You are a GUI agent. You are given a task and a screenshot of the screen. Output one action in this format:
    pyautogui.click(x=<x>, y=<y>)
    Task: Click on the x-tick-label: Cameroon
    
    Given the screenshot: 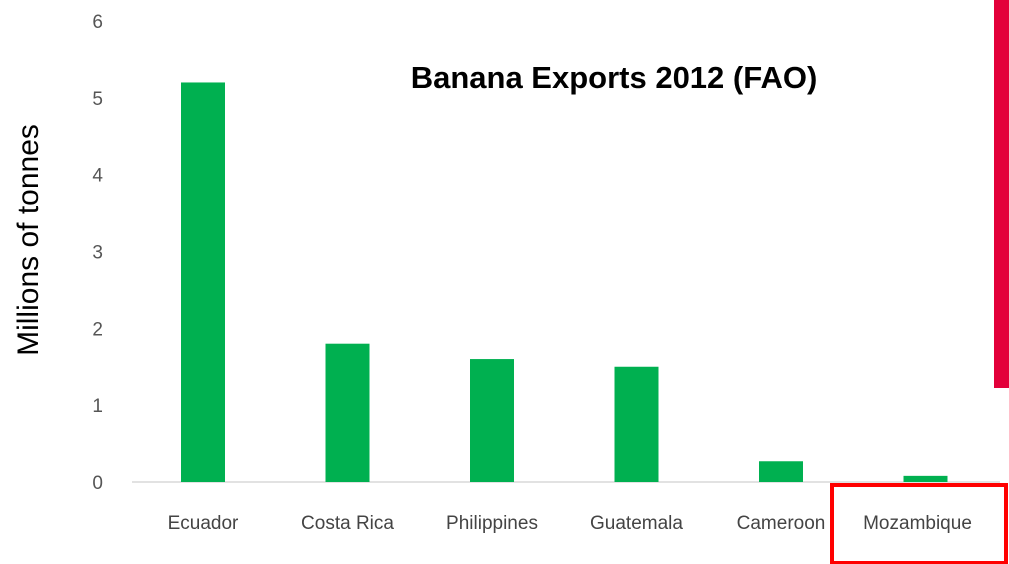 What is the action you would take?
    pyautogui.click(x=781, y=523)
    